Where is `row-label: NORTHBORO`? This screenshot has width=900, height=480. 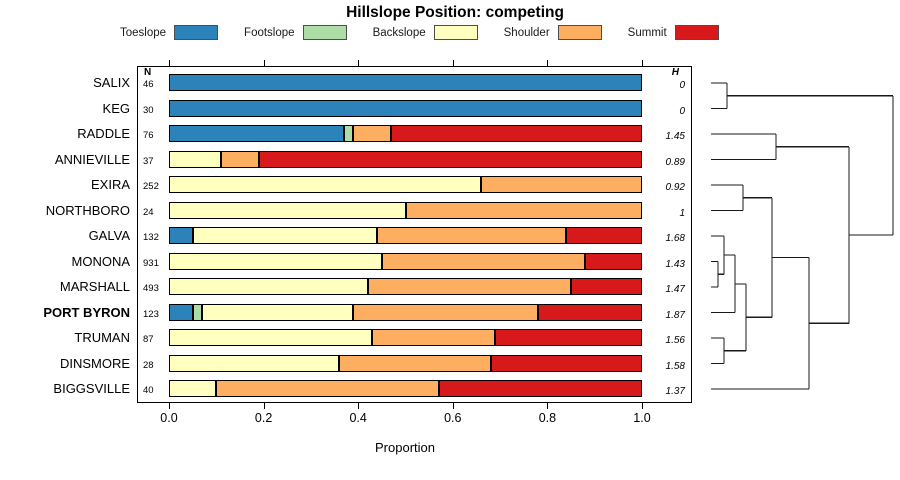
row-label: NORTHBORO is located at coordinates (87, 210).